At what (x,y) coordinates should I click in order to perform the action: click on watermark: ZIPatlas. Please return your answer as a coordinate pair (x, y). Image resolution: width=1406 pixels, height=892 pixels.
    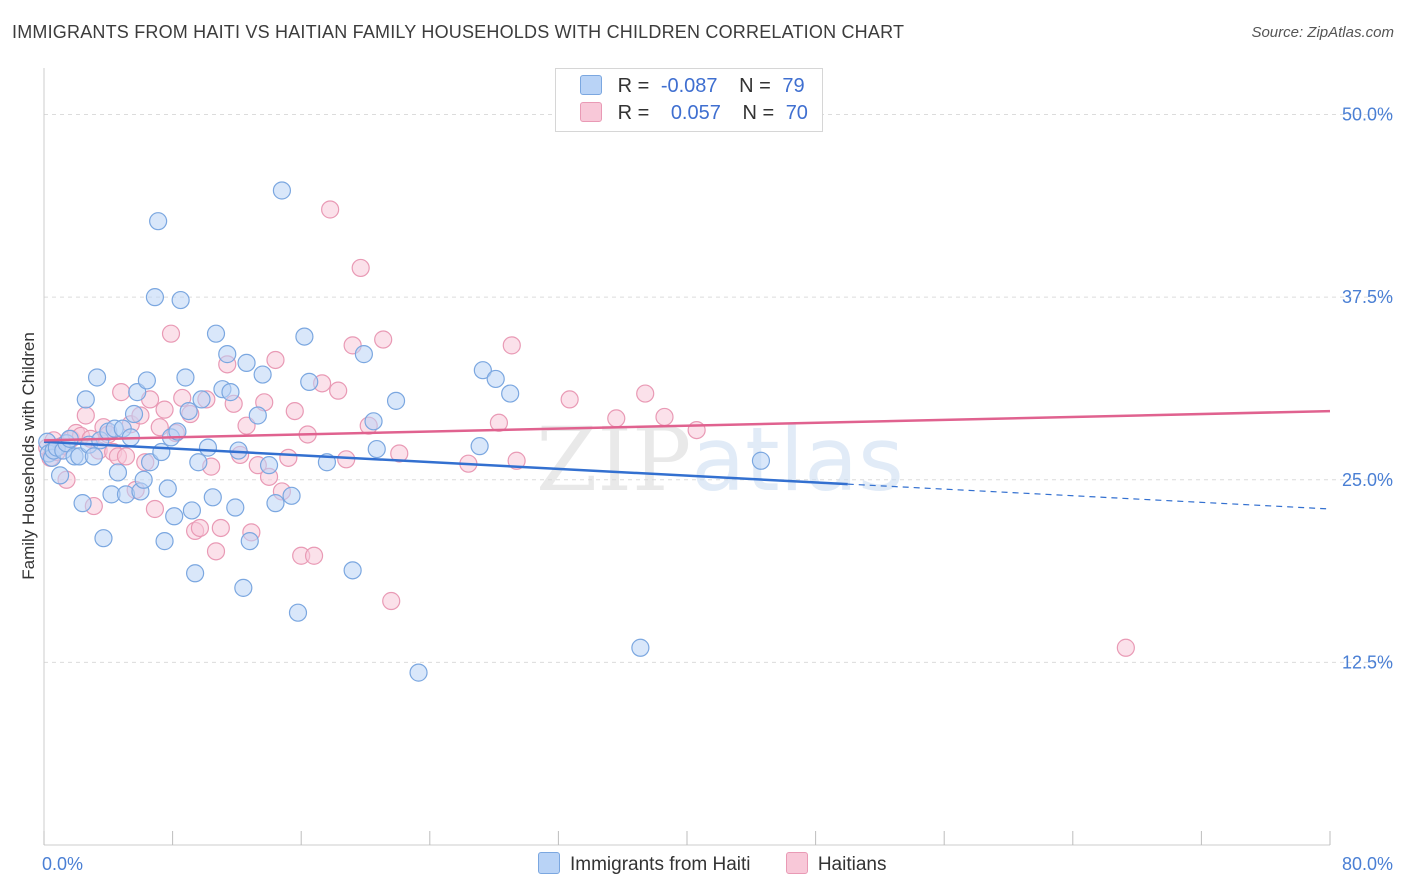
    Looking at the image, I should click on (720, 459).